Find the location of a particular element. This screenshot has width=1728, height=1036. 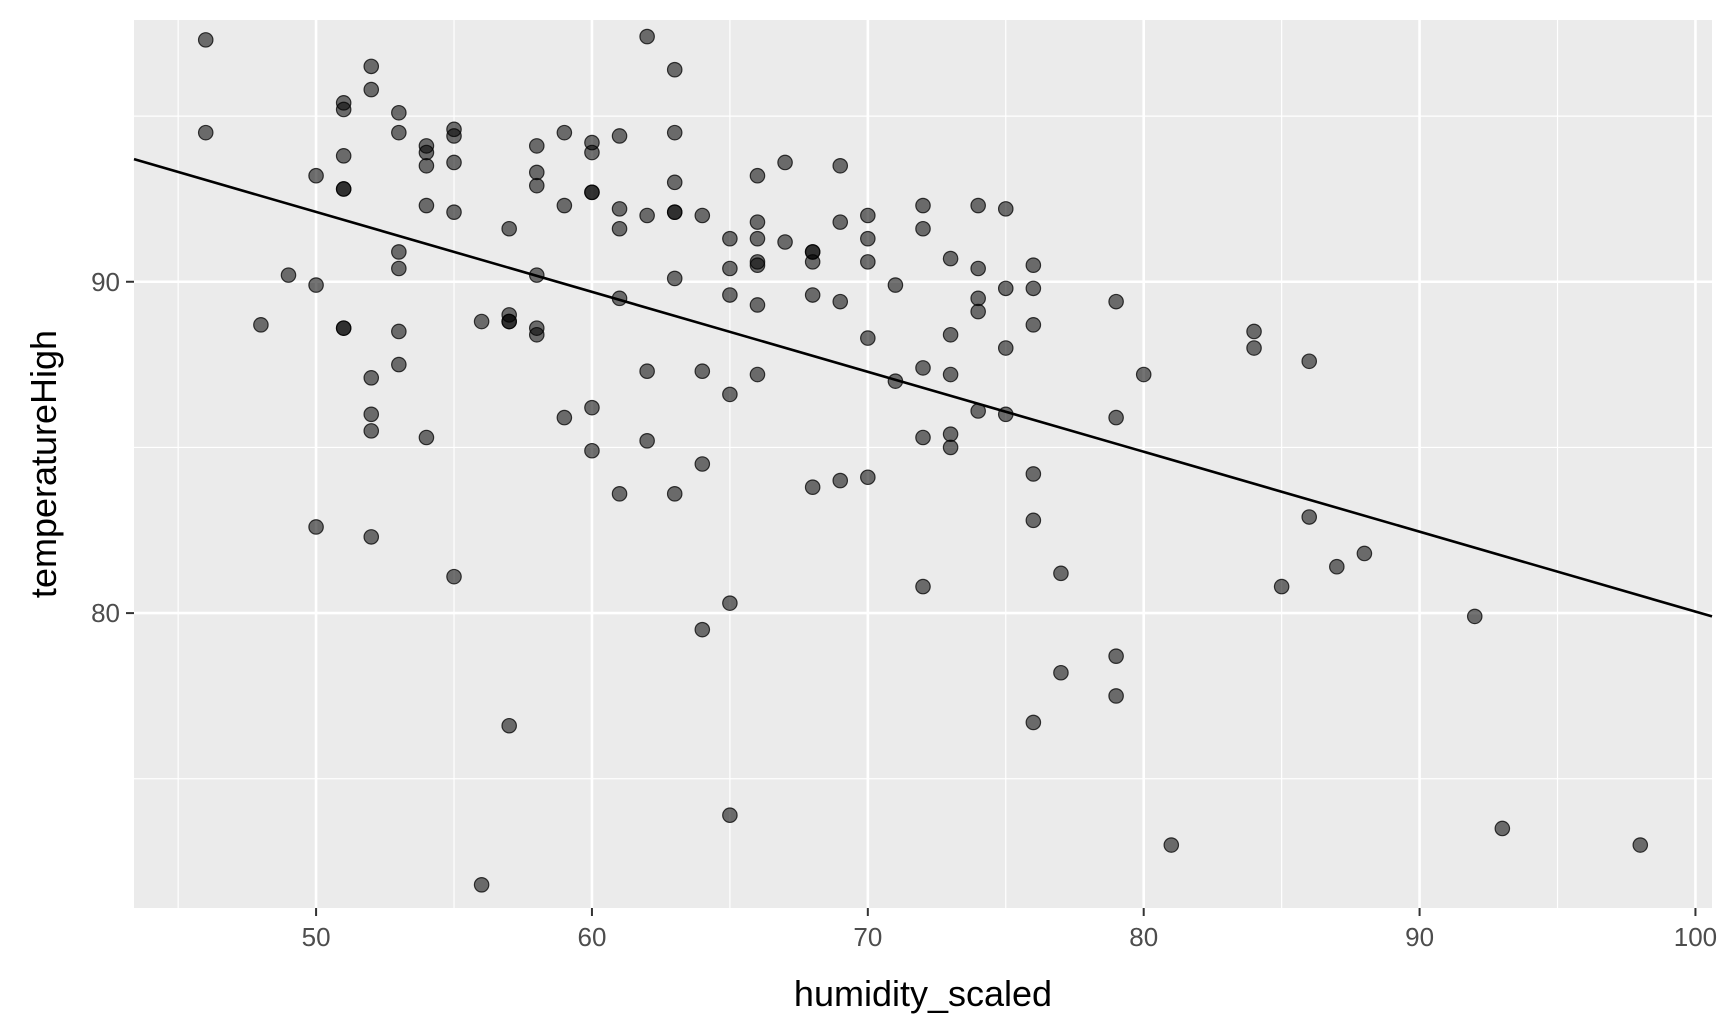

x-tick-label: 80 is located at coordinates (1143, 937).